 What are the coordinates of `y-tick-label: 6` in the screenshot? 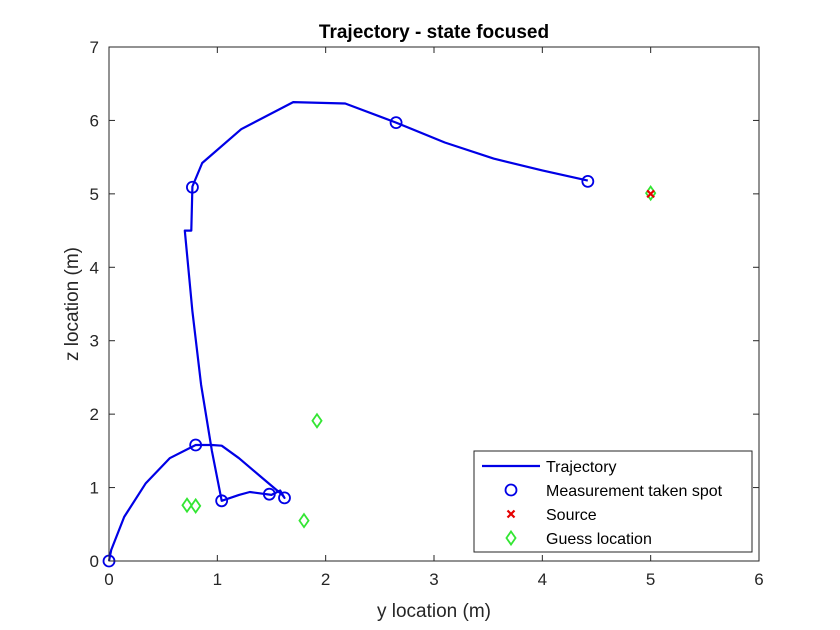 It's located at (94, 120).